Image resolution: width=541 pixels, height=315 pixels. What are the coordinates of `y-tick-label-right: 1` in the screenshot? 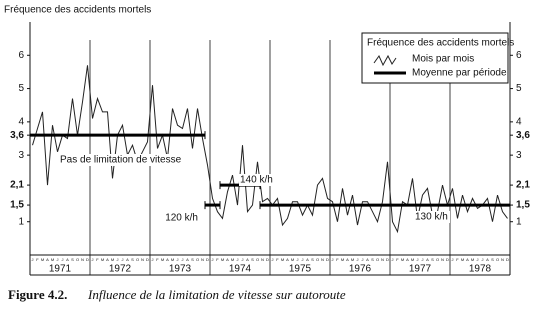 It's located at (519, 221).